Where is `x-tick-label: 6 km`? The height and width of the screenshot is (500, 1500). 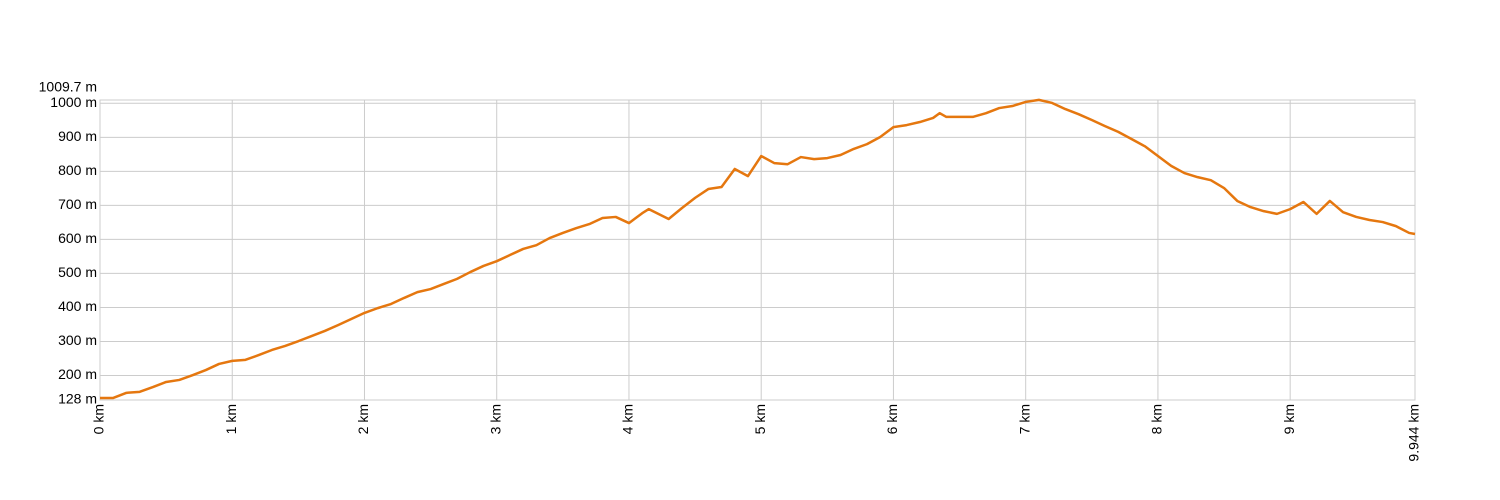 x-tick-label: 6 km is located at coordinates (892, 419).